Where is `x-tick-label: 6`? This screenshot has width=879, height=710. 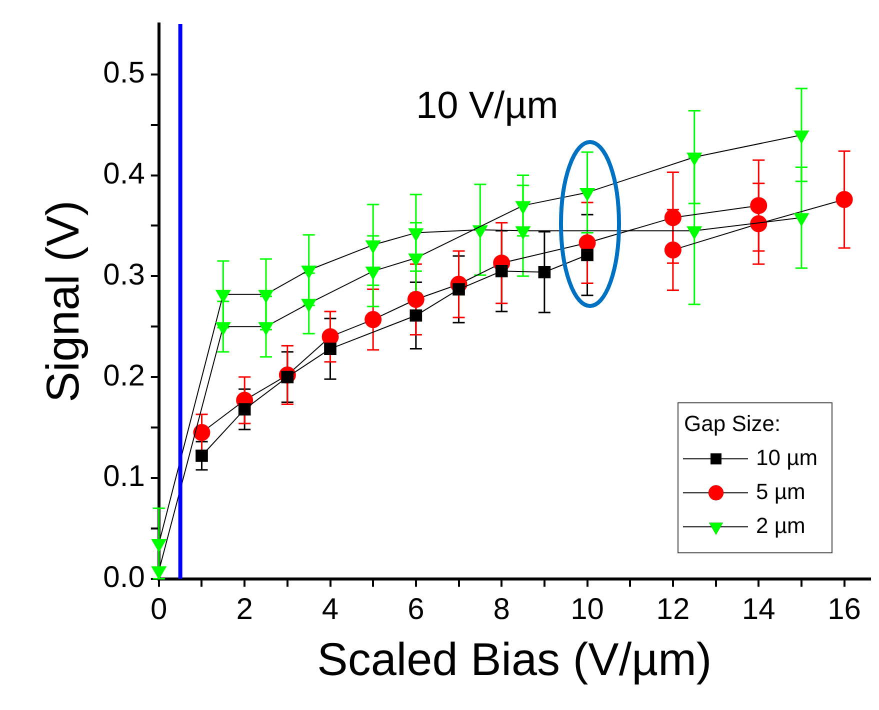
x-tick-label: 6 is located at coordinates (416, 609).